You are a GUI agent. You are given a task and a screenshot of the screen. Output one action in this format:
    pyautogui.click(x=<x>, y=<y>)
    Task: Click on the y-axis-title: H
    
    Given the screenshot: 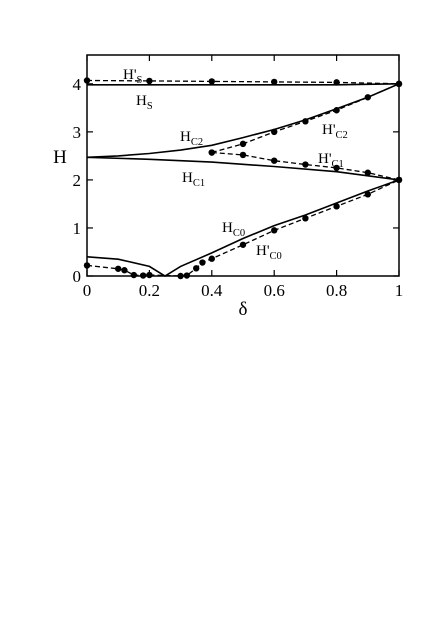 What is the action you would take?
    pyautogui.click(x=60, y=157)
    